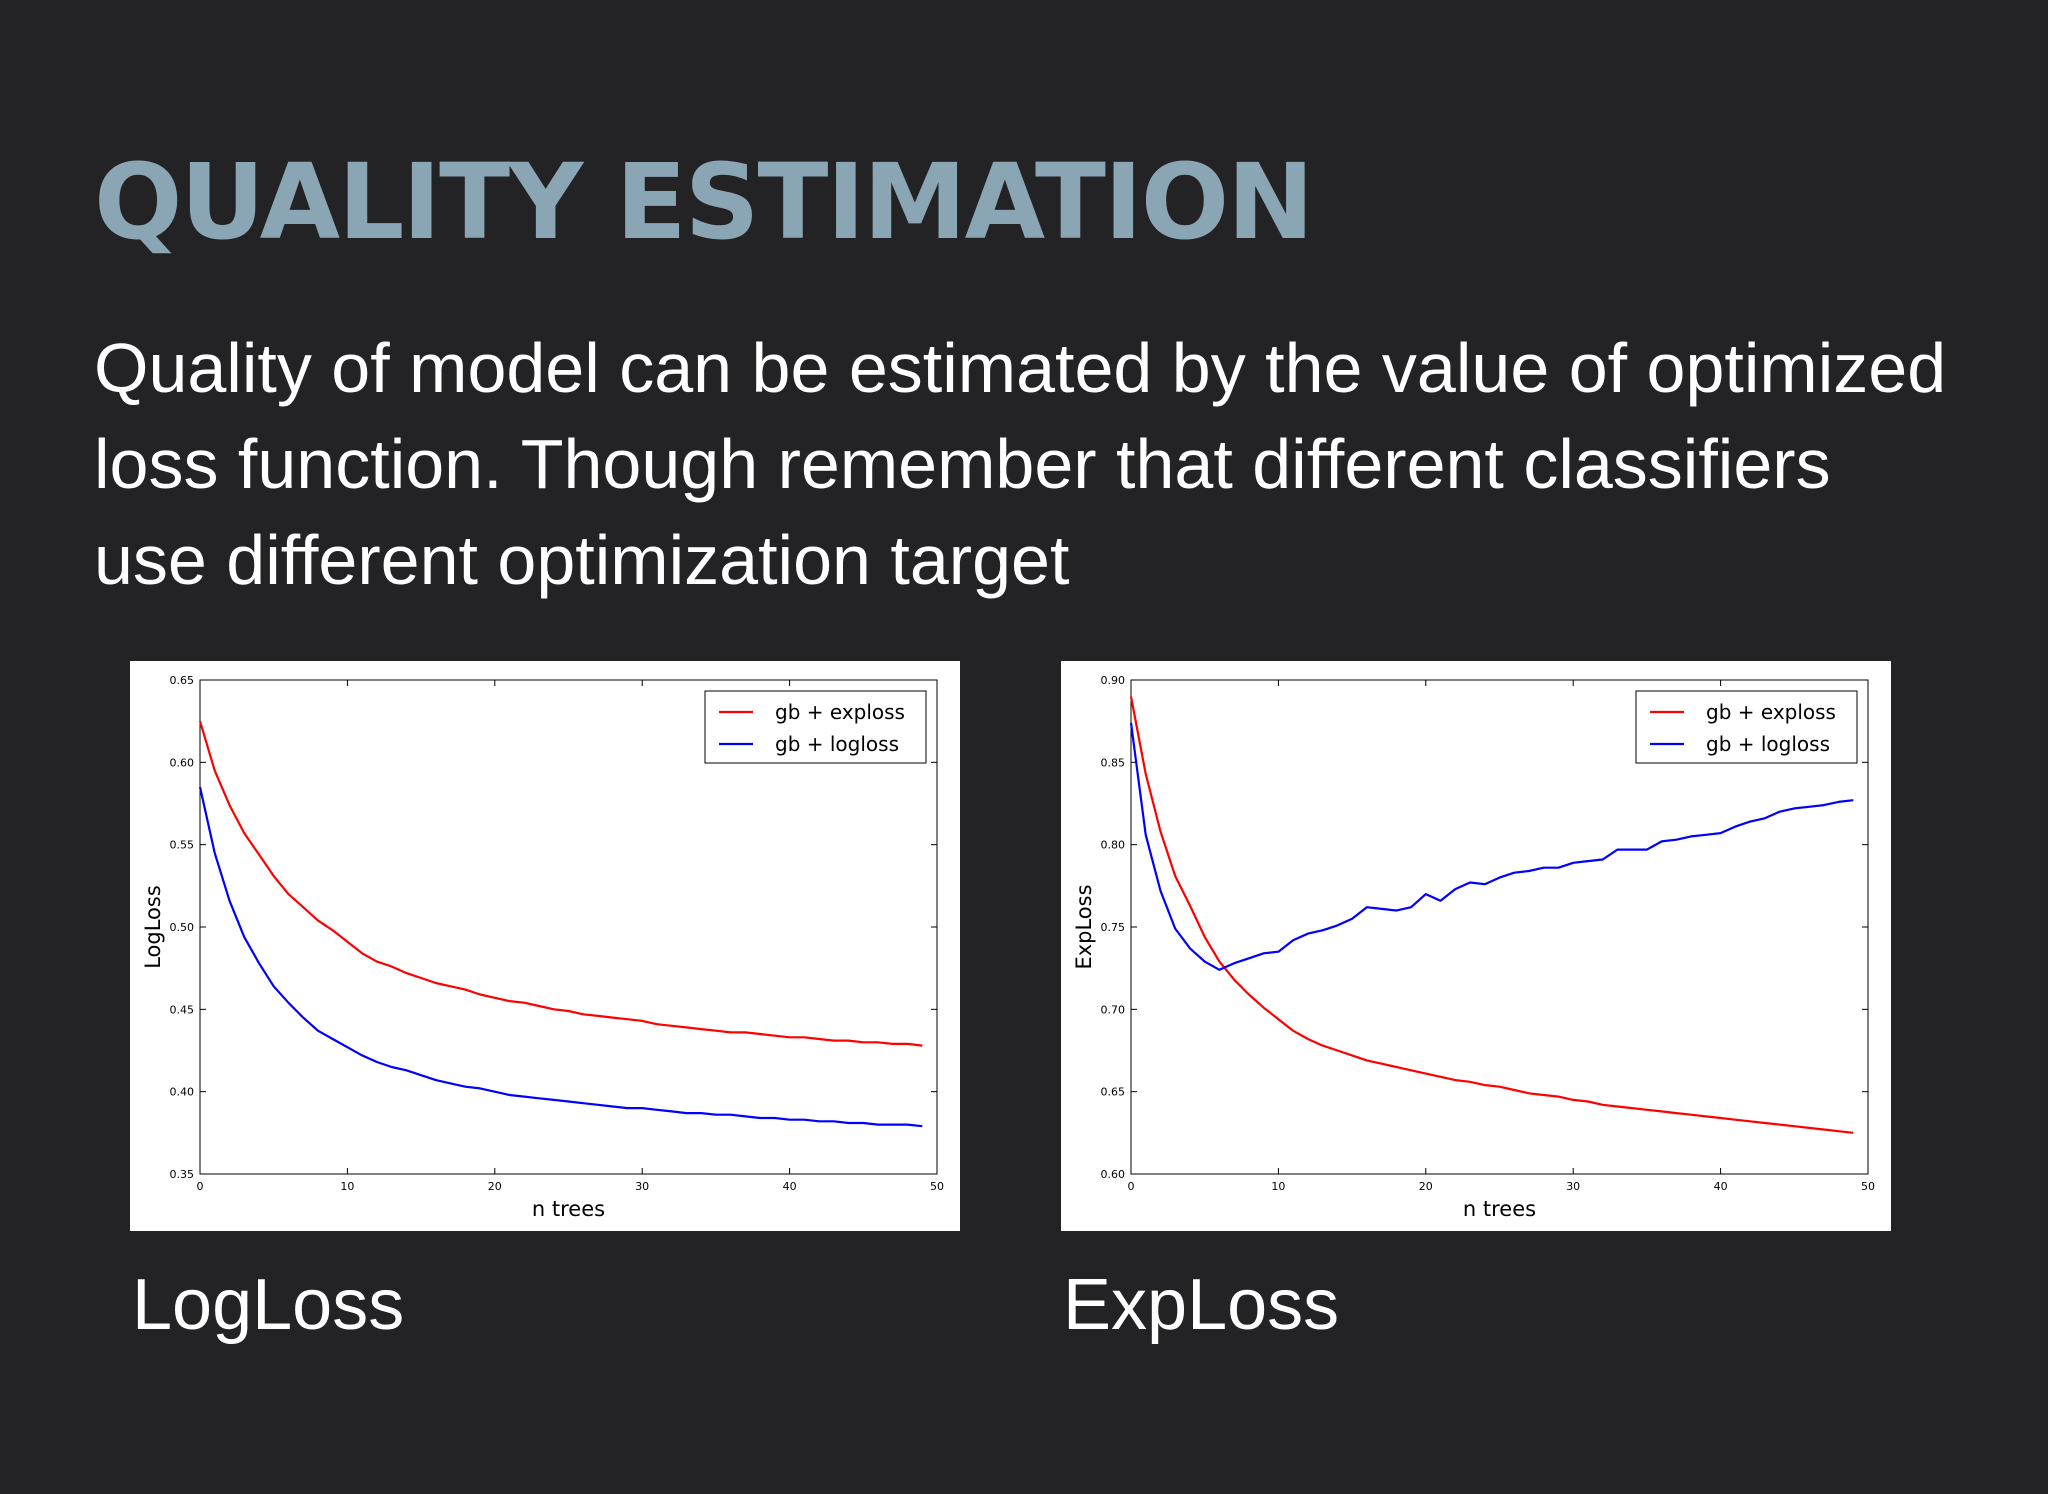 The image size is (2048, 1494). What do you see at coordinates (582, 560) in the screenshot?
I see `body-line: use different optimization target` at bounding box center [582, 560].